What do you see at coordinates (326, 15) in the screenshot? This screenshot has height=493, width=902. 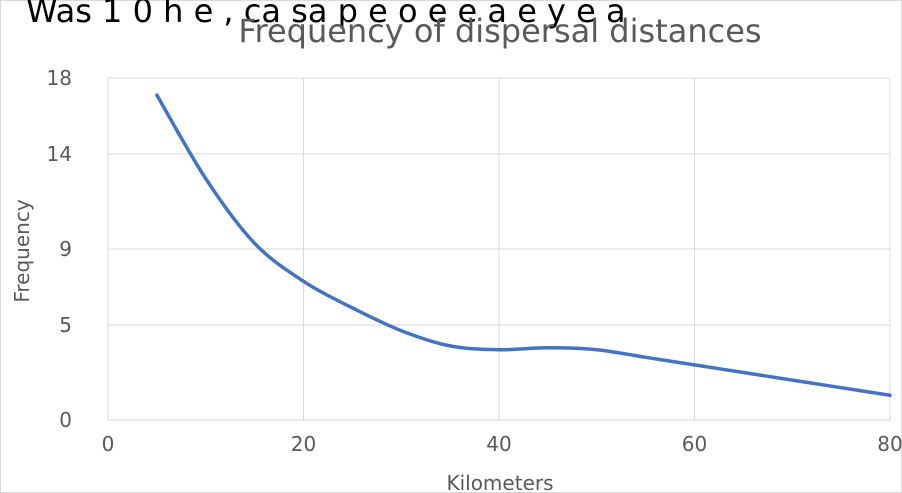 I see `overflow-text: Was 1 0 h e , ca sa p e o e e a e y e a` at bounding box center [326, 15].